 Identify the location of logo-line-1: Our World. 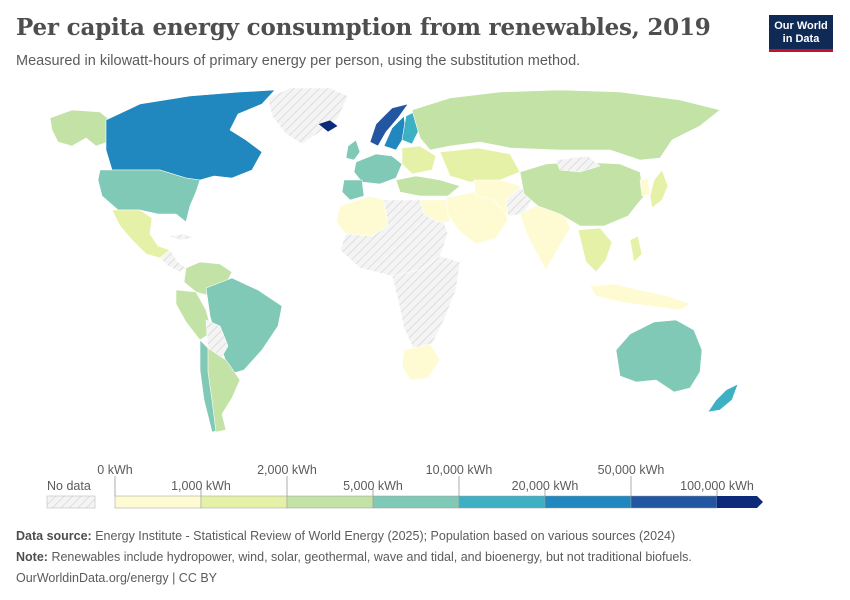
(801, 26).